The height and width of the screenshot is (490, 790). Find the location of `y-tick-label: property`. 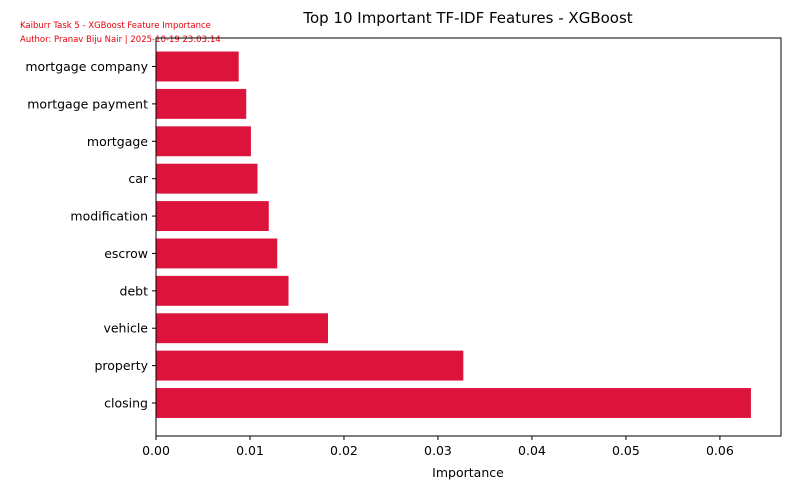

y-tick-label: property is located at coordinates (121, 365).